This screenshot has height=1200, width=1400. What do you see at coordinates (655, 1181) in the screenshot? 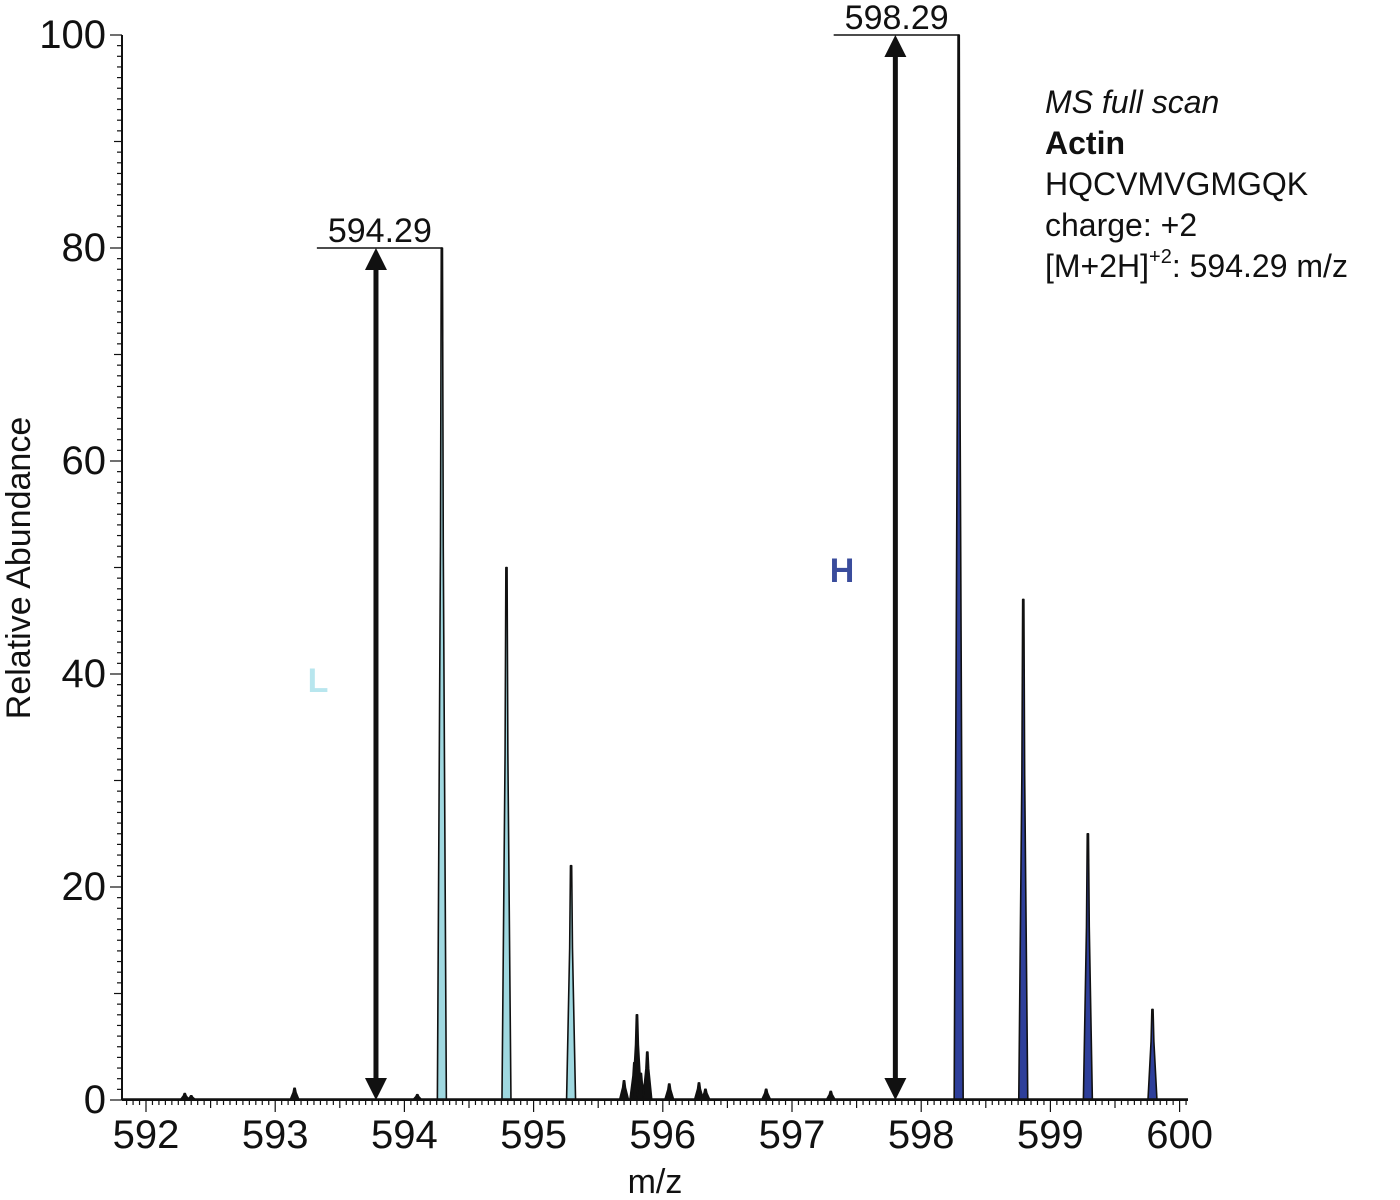
I see `x-axis-title: m/z` at bounding box center [655, 1181].